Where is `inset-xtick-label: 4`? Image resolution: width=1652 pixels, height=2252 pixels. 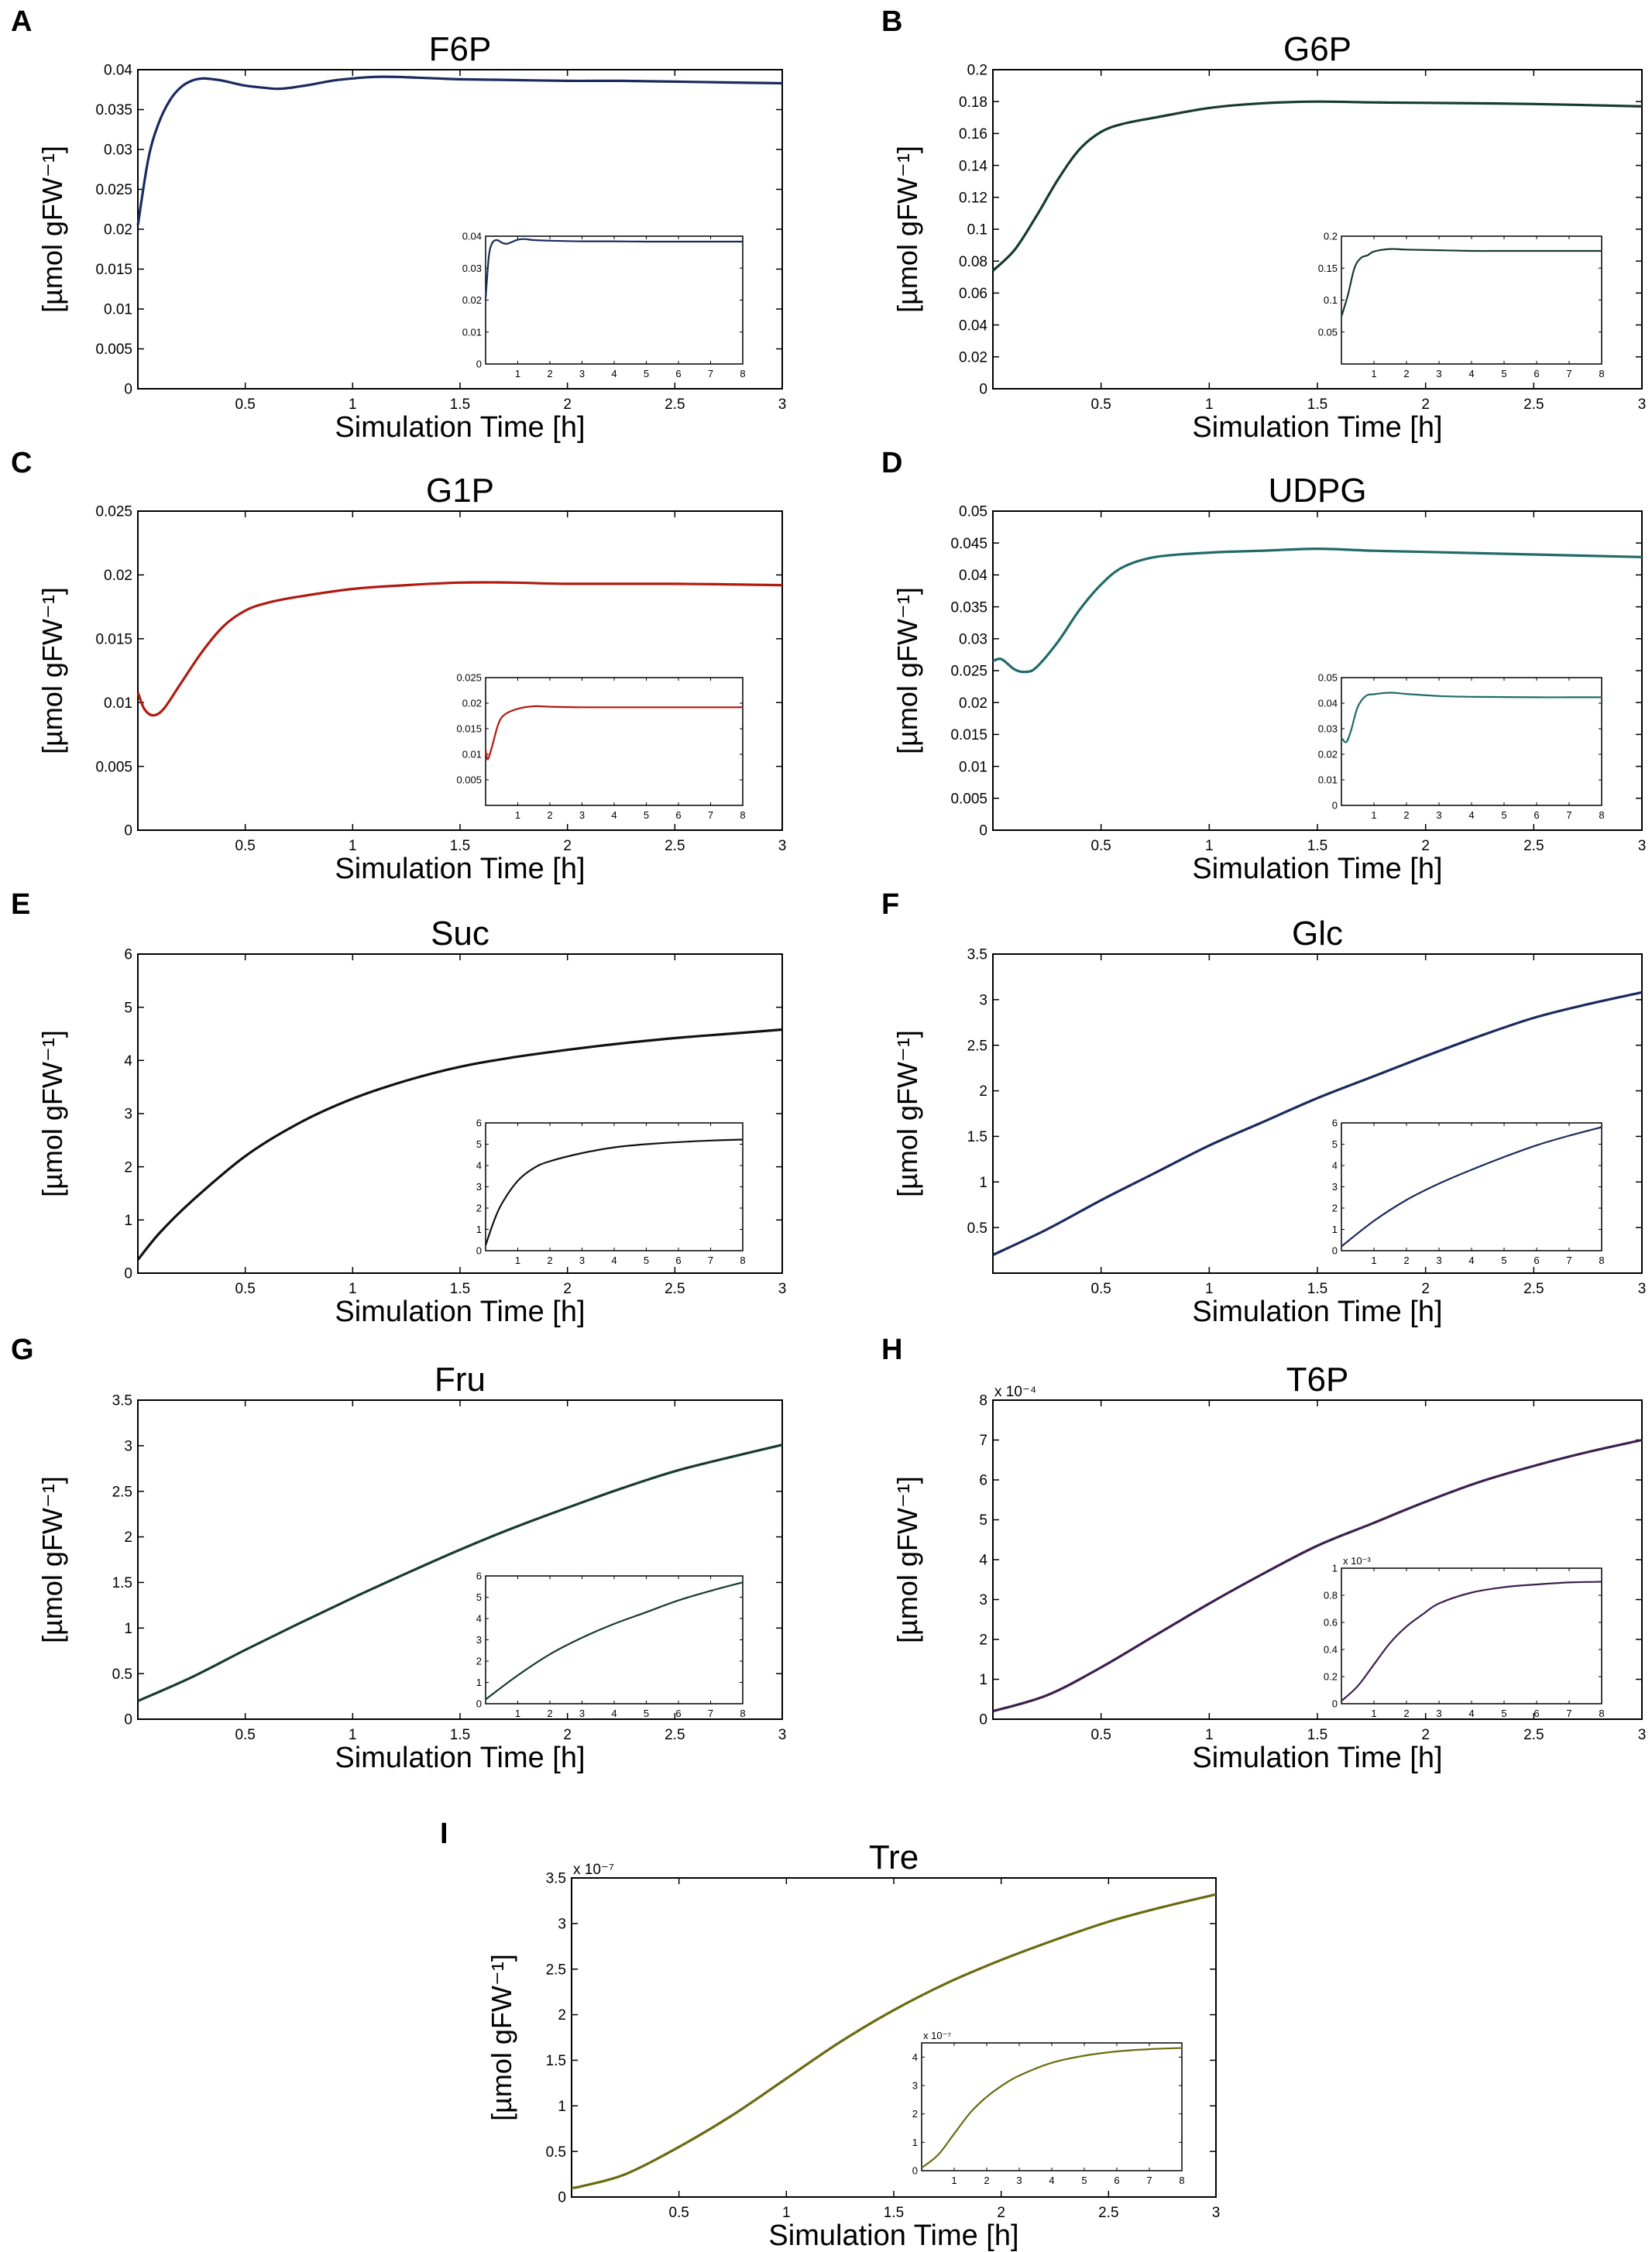
inset-xtick-label: 4 is located at coordinates (613, 1713).